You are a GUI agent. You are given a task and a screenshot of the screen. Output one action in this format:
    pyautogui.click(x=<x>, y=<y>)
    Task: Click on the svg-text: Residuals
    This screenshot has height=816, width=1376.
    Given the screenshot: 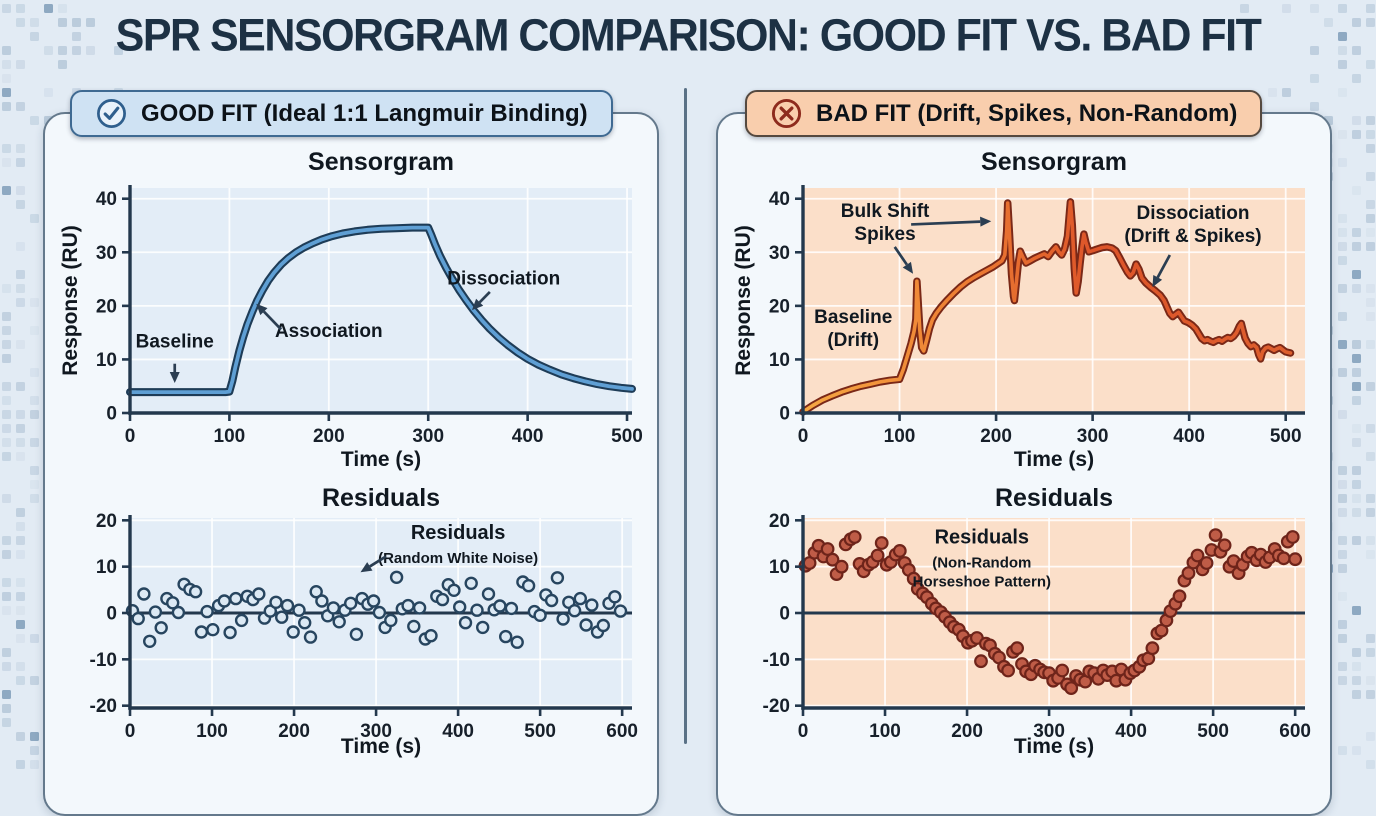 What is the action you would take?
    pyautogui.click(x=982, y=537)
    